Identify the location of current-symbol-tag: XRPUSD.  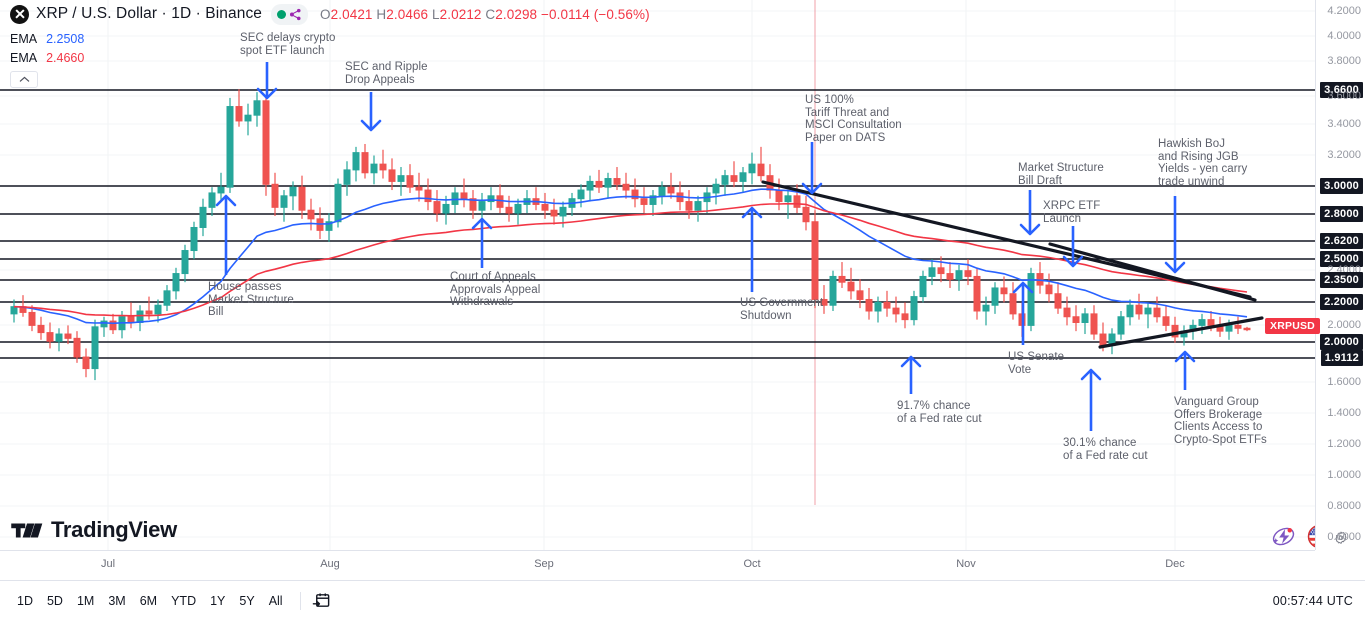
(1292, 326).